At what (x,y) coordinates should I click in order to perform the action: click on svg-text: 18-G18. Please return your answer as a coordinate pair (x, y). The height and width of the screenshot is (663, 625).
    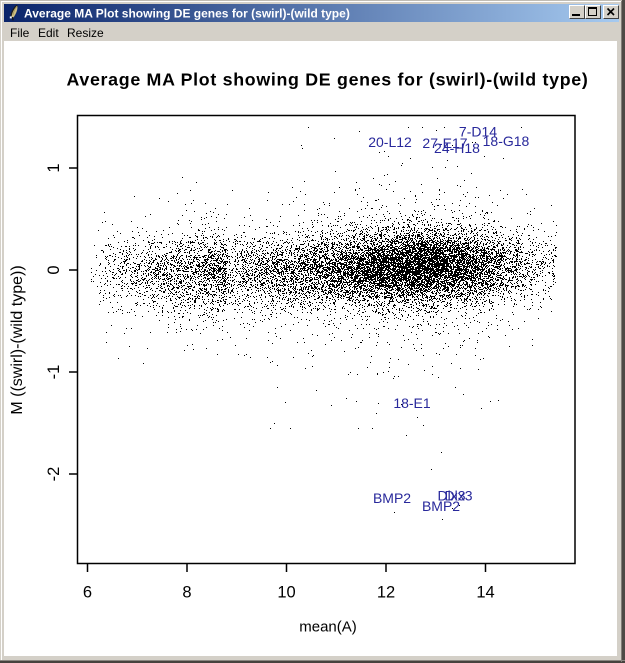
    Looking at the image, I should click on (506, 141).